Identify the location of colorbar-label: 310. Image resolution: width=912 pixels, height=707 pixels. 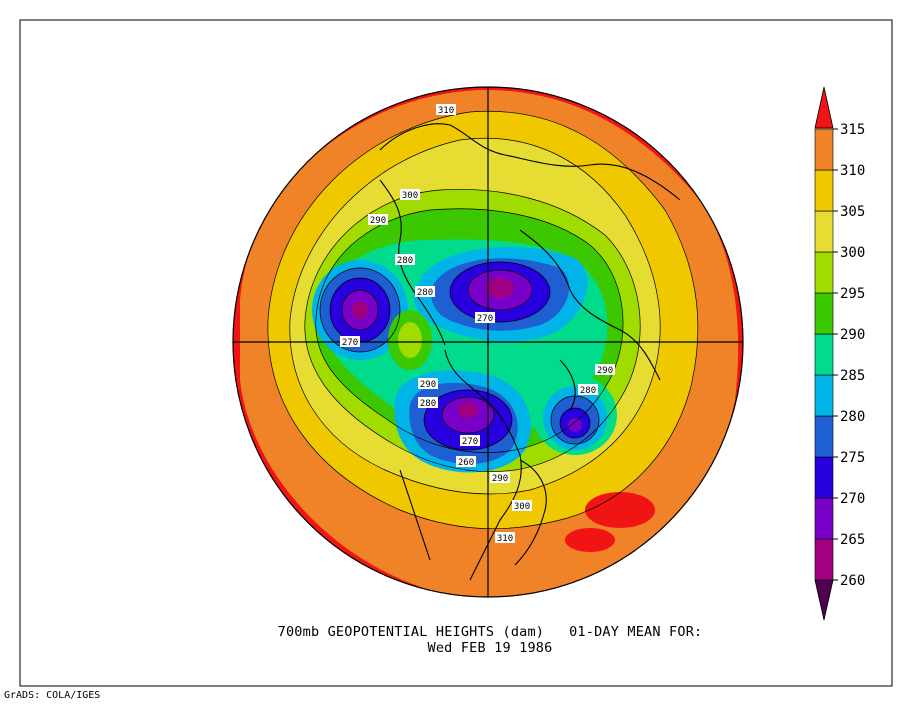
(852, 171).